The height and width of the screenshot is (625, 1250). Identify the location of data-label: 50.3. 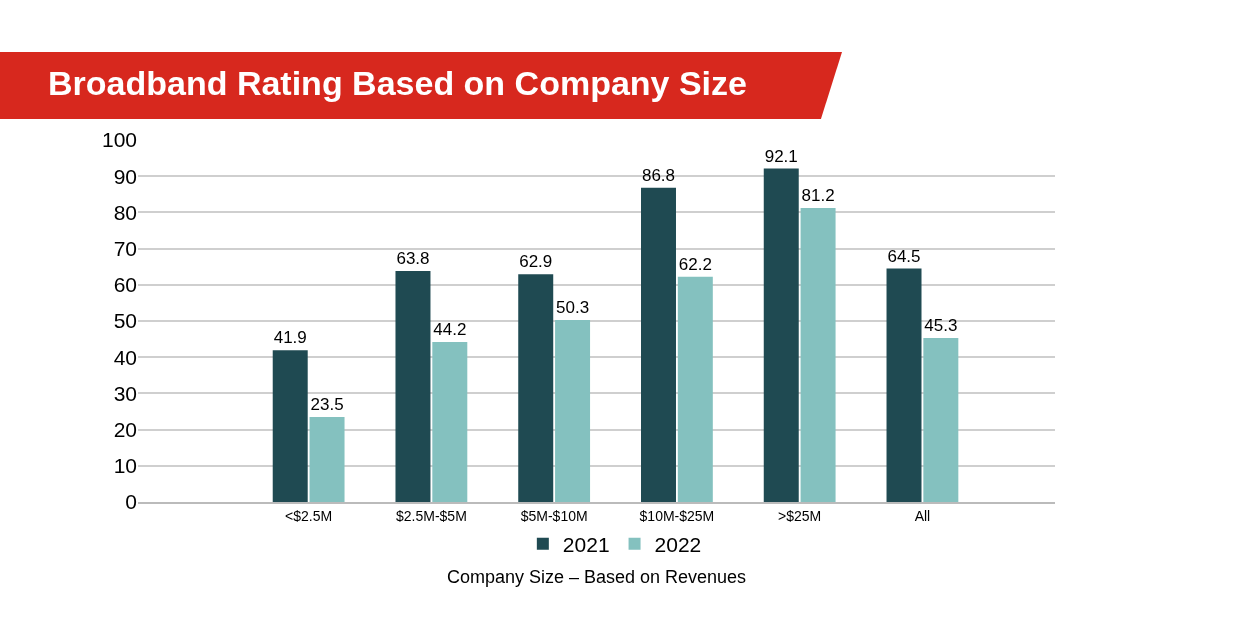
(573, 307).